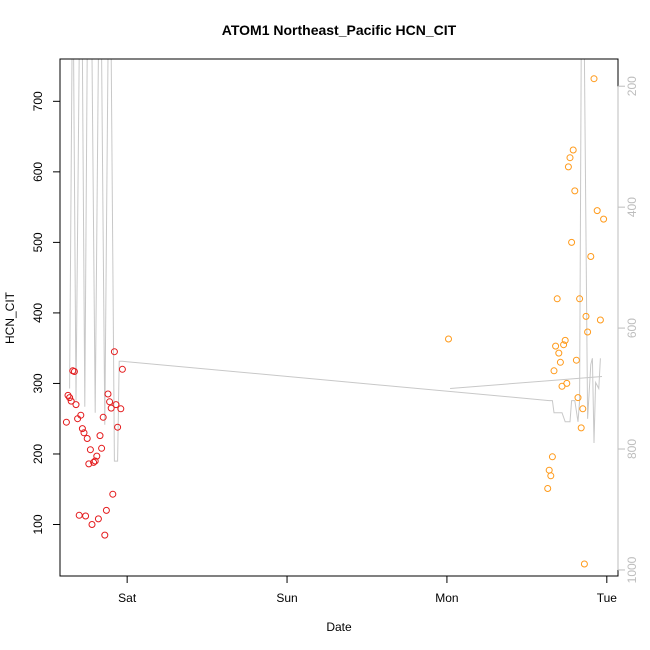 Image resolution: width=650 pixels, height=650 pixels. Describe the element at coordinates (632, 328) in the screenshot. I see `y2-tick-label: 600` at that location.